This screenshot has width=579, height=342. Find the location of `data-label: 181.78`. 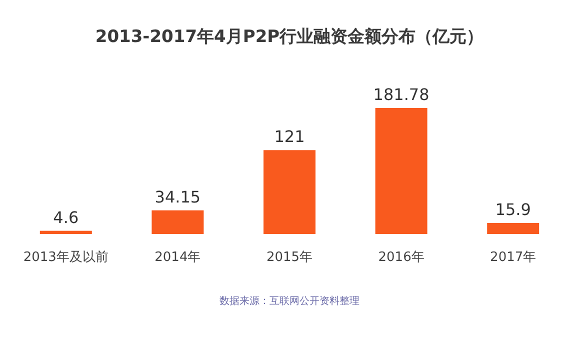

data-label: 181.78 is located at coordinates (401, 94).